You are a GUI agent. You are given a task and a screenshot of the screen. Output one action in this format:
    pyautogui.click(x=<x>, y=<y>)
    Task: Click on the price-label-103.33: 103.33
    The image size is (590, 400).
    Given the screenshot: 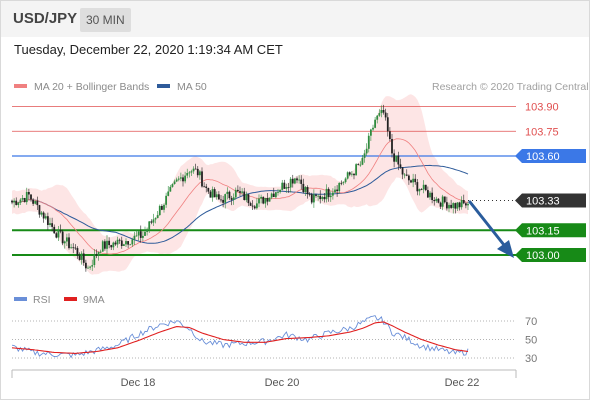 What is the action you would take?
    pyautogui.click(x=543, y=202)
    